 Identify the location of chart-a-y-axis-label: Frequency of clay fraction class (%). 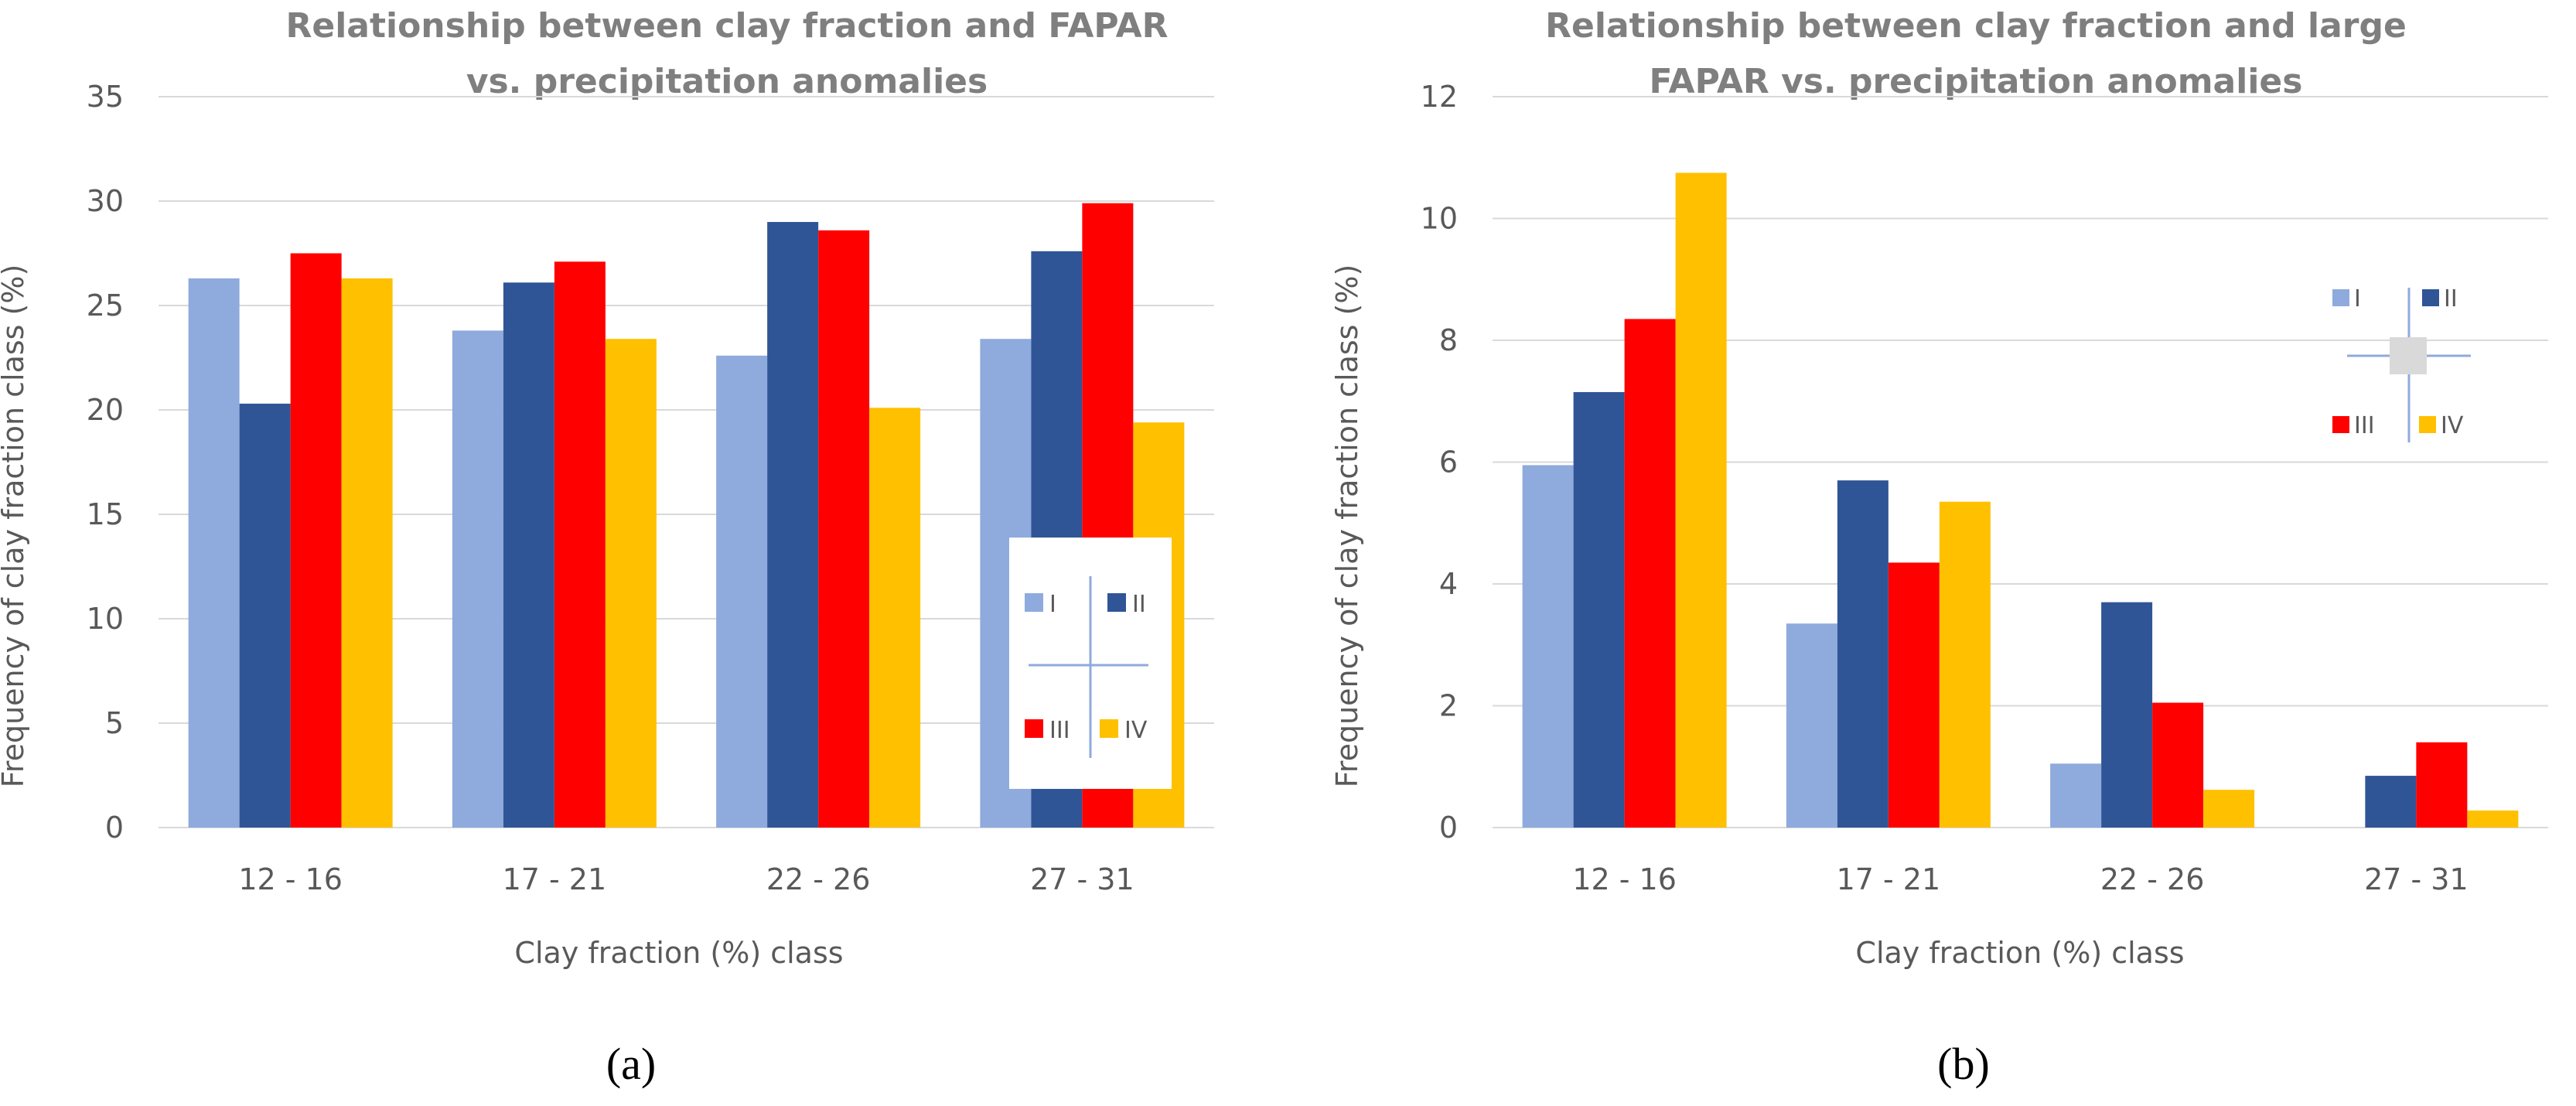
(15, 526).